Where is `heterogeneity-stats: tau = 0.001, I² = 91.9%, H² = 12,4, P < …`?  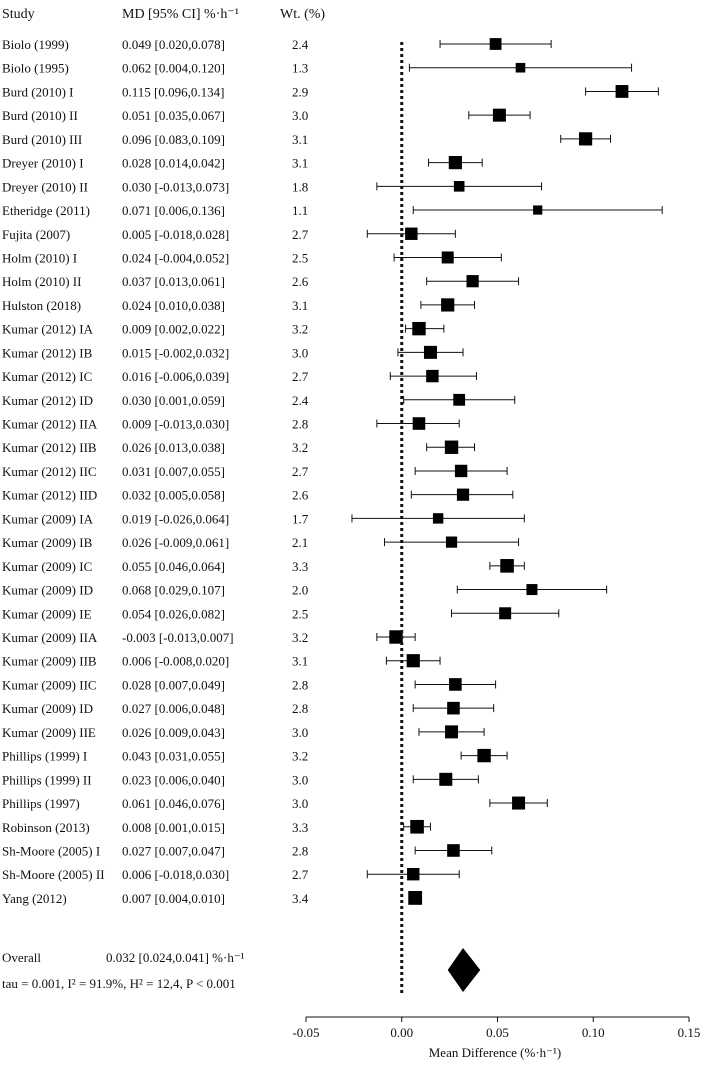 heterogeneity-stats: tau = 0.001, I² = 91.9%, H² = 12,4, P < … is located at coordinates (119, 983).